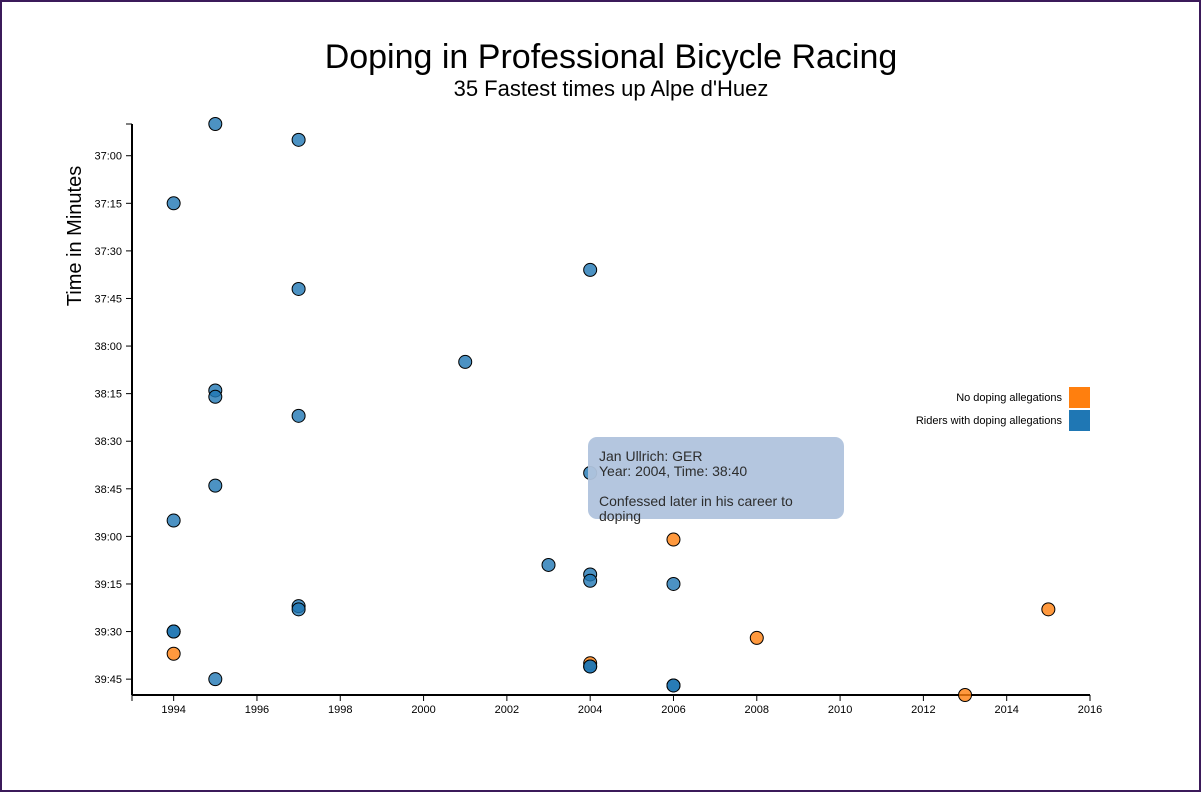  Describe the element at coordinates (108, 395) in the screenshot. I see `y-tick-label: 38:15` at that location.